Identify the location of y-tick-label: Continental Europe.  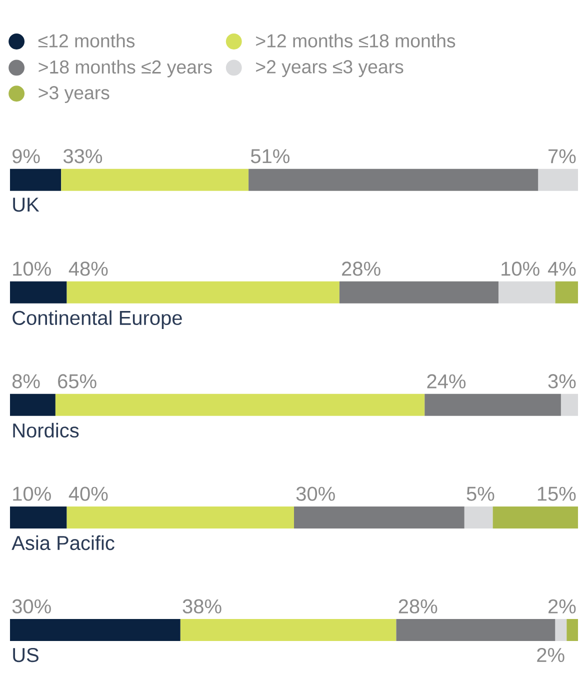
(97, 319).